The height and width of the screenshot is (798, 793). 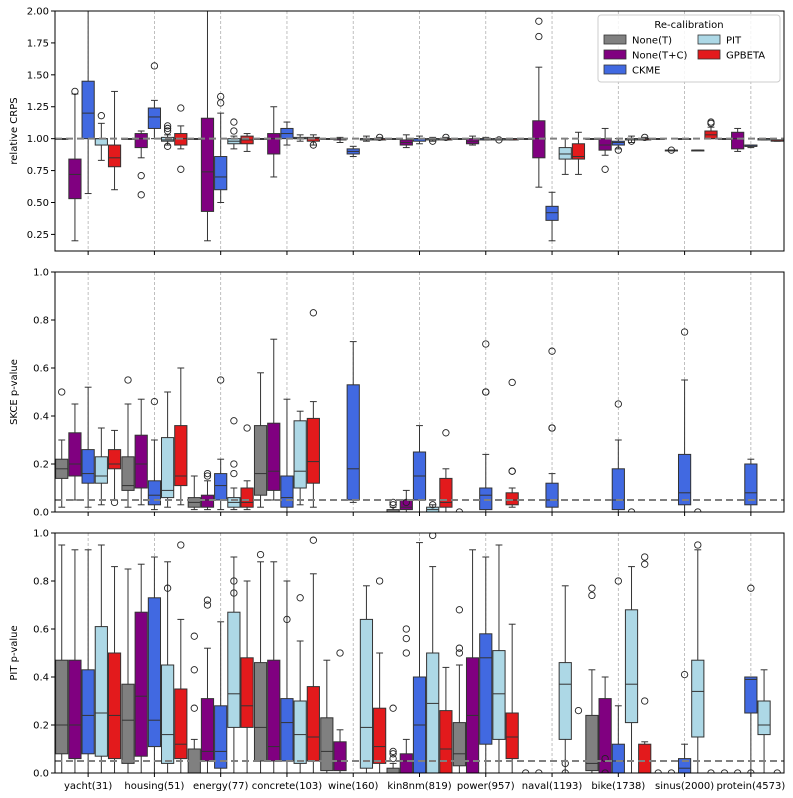 I want to click on y-tick-label: 0.6, so click(x=41, y=369).